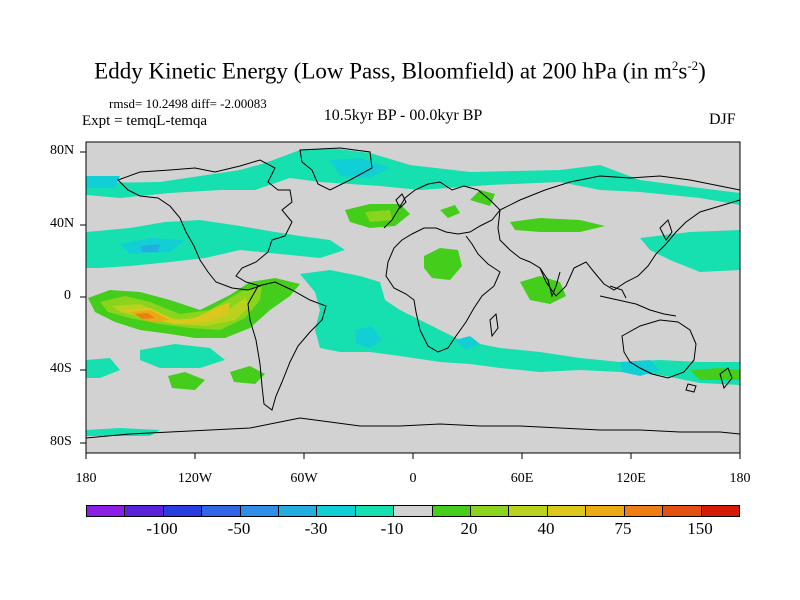 The width and height of the screenshot is (800, 600). What do you see at coordinates (188, 103) in the screenshot?
I see `stats-text: rmsd= 10.2498 diff= -2.00083` at bounding box center [188, 103].